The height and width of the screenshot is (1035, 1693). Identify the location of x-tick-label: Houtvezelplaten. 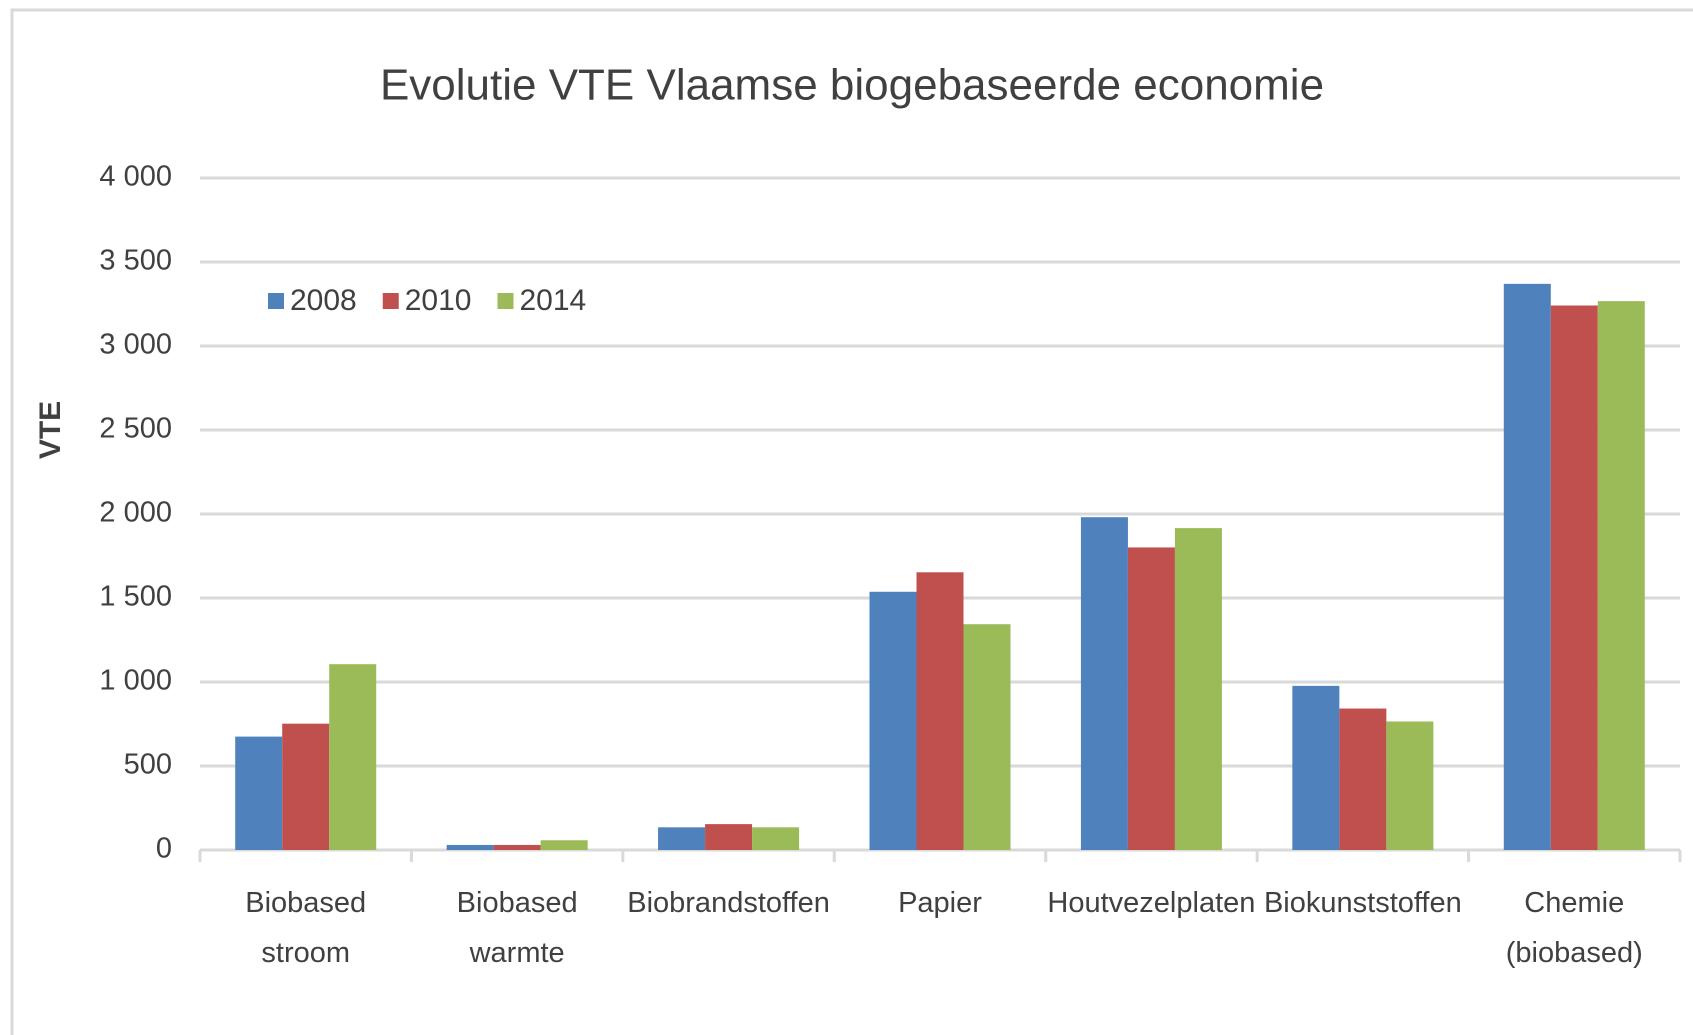
(1151, 903).